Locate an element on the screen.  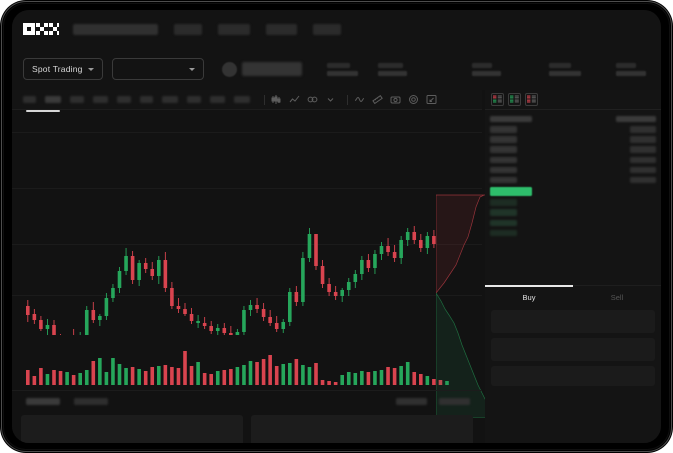
orderbook-header-divider is located at coordinates (573, 109).